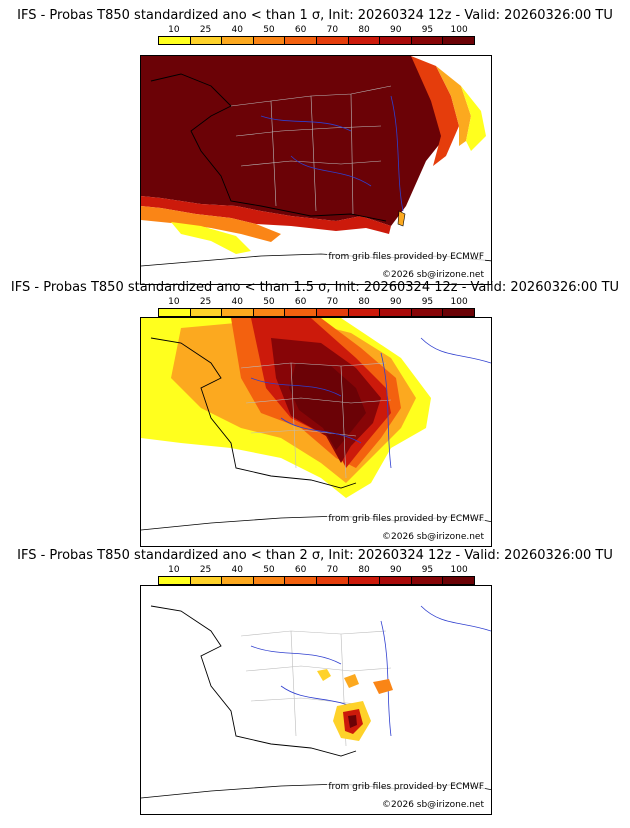 The height and width of the screenshot is (828, 630). Describe the element at coordinates (435, 111) in the screenshot. I see `prob-area-70-east` at that location.